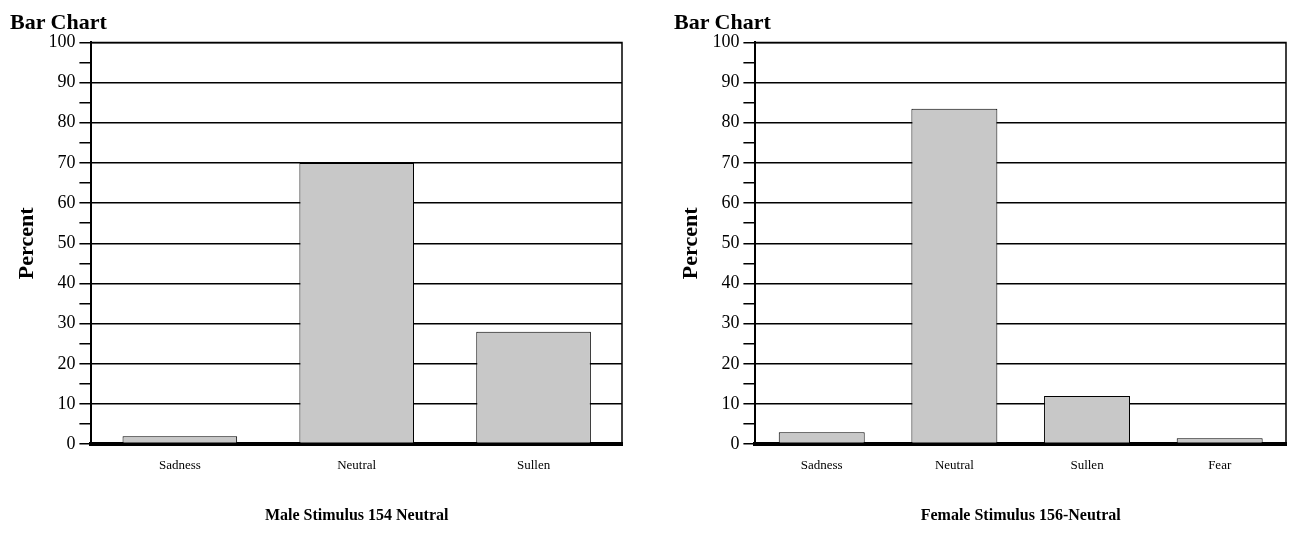 This screenshot has height=539, width=1294. What do you see at coordinates (357, 514) in the screenshot?
I see `x-axis-title: Male Stimulus 154 Neutral` at bounding box center [357, 514].